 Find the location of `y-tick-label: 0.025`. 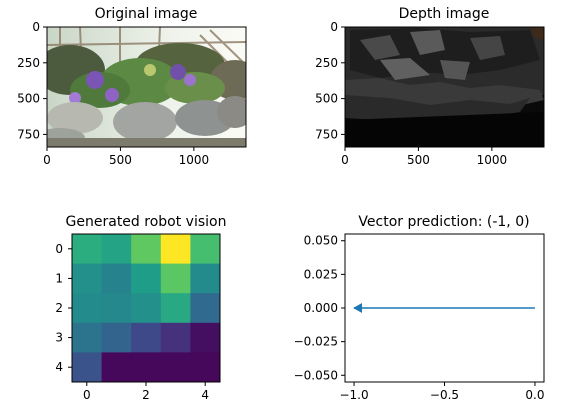

y-tick-label: 0.025 is located at coordinates (321, 274).